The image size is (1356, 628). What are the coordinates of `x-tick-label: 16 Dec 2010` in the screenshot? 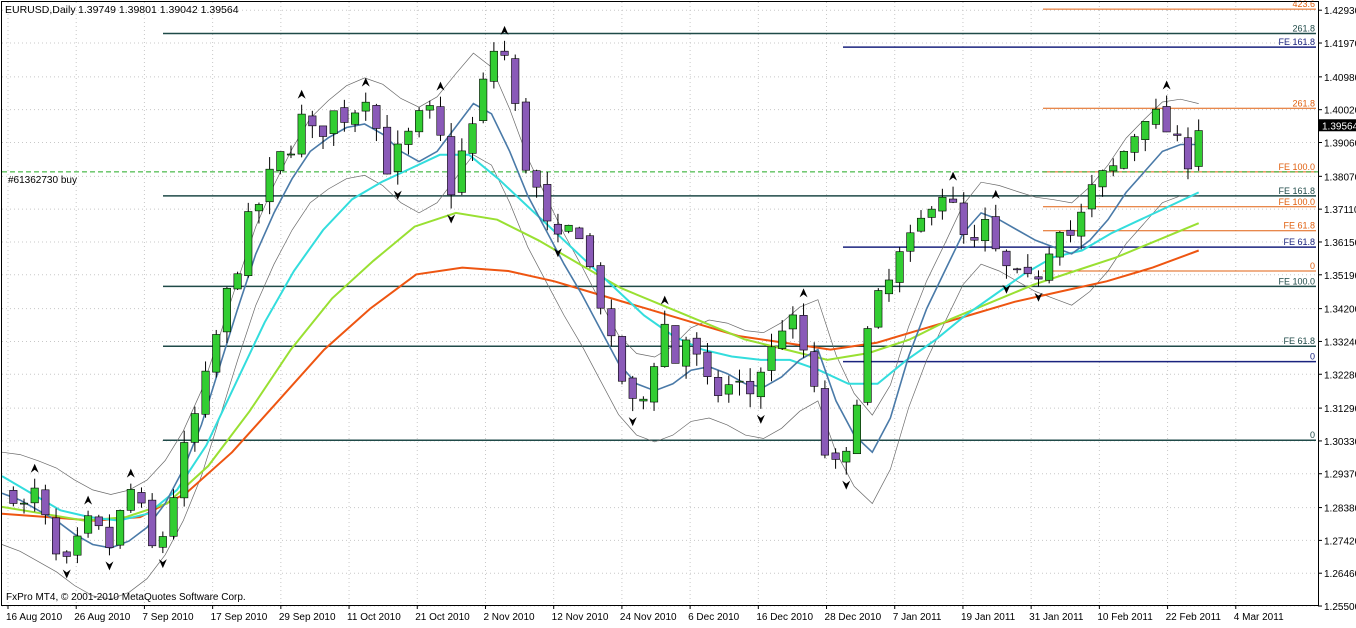 It's located at (784, 617).